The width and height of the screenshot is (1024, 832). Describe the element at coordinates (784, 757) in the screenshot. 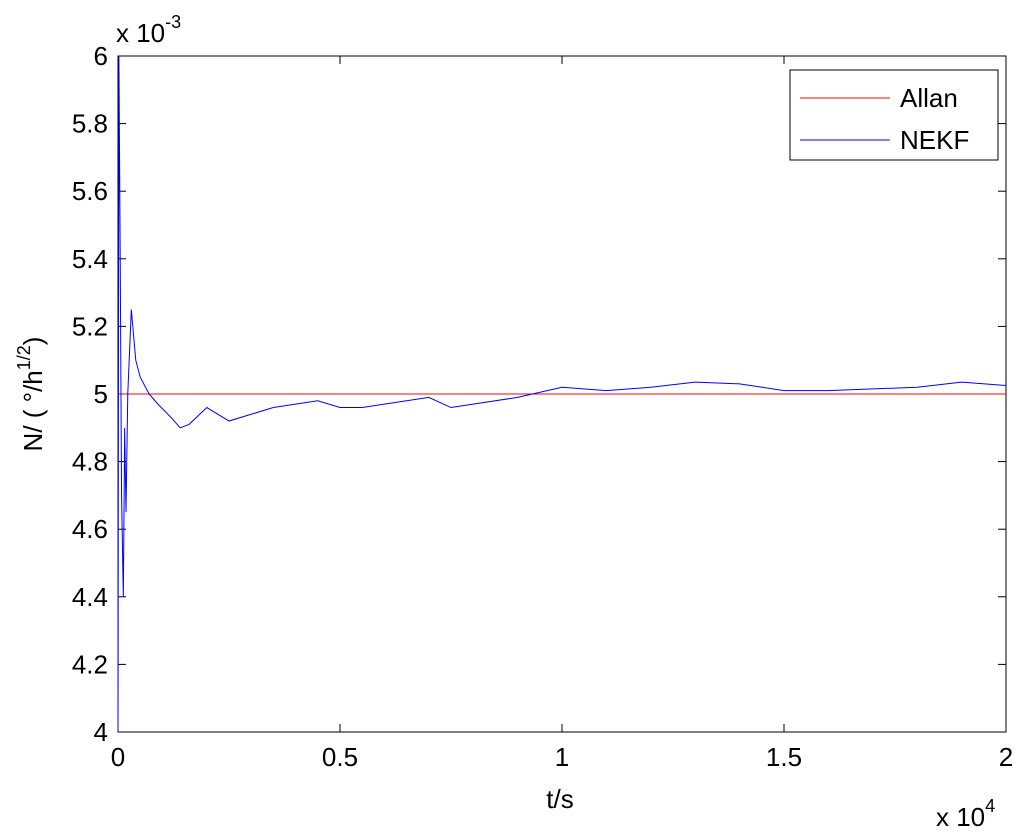

I see `x-tick-label: 1.5` at that location.